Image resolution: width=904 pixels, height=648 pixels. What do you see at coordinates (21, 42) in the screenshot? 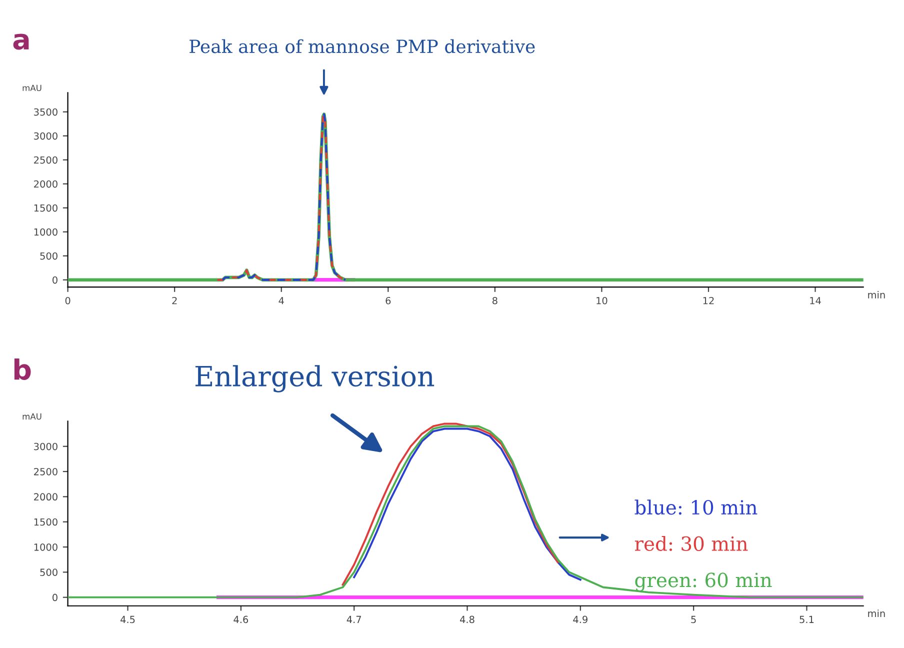
I see `chart-title: a` at bounding box center [21, 42].